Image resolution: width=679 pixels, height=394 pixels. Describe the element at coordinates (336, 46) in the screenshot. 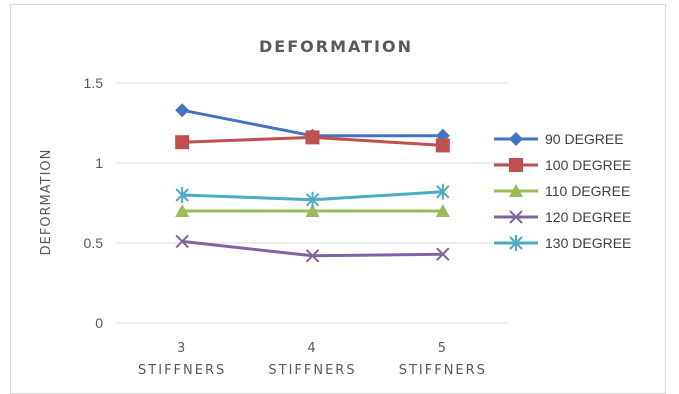

I see `chart-title: DEFORMATION` at that location.